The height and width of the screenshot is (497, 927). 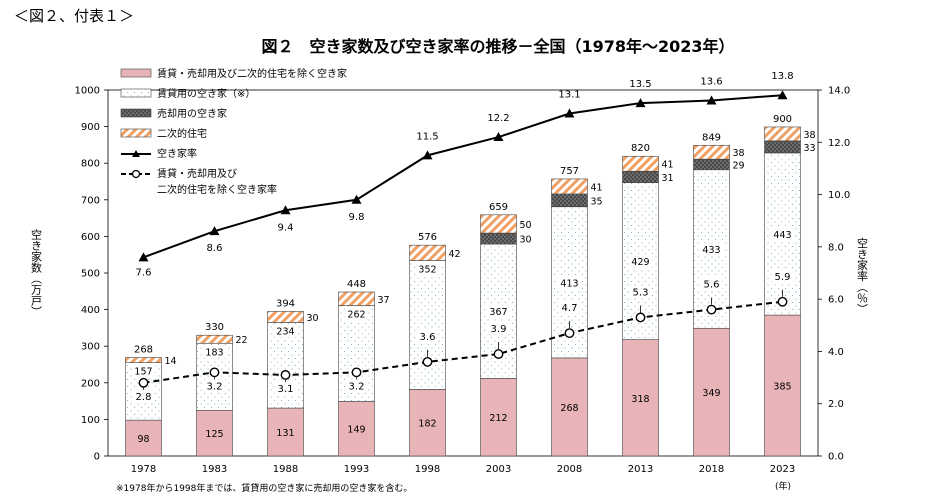 What do you see at coordinates (285, 433) in the screenshot?
I see `bar-value-label: 131` at bounding box center [285, 433].